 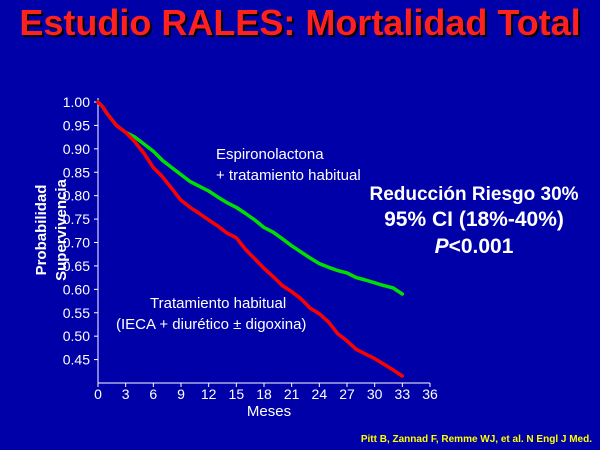 I want to click on p-value: <0.001, so click(x=481, y=246).